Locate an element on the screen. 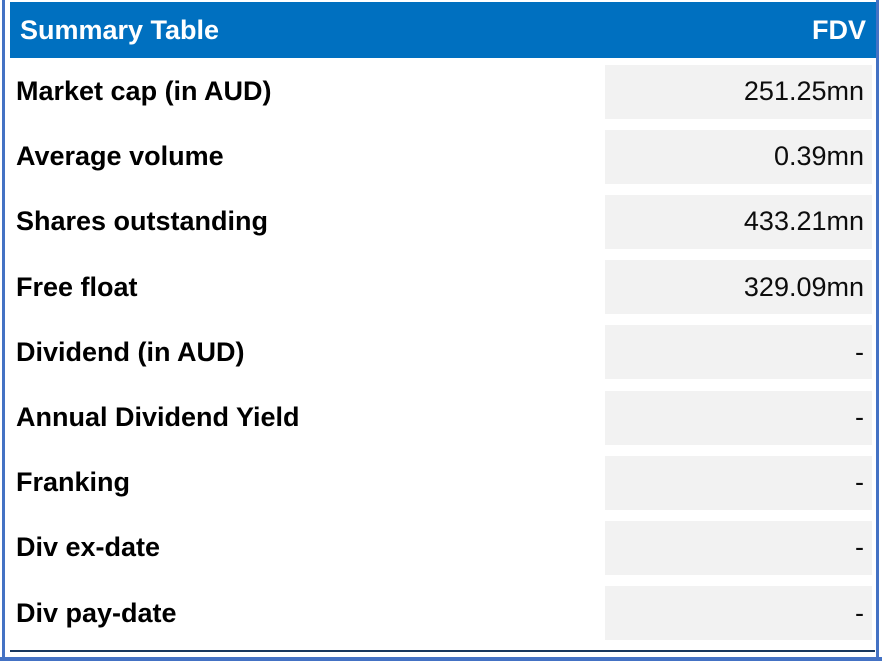 Image resolution: width=882 pixels, height=662 pixels. row-label-div-ex-date: Div ex-date is located at coordinates (88, 547).